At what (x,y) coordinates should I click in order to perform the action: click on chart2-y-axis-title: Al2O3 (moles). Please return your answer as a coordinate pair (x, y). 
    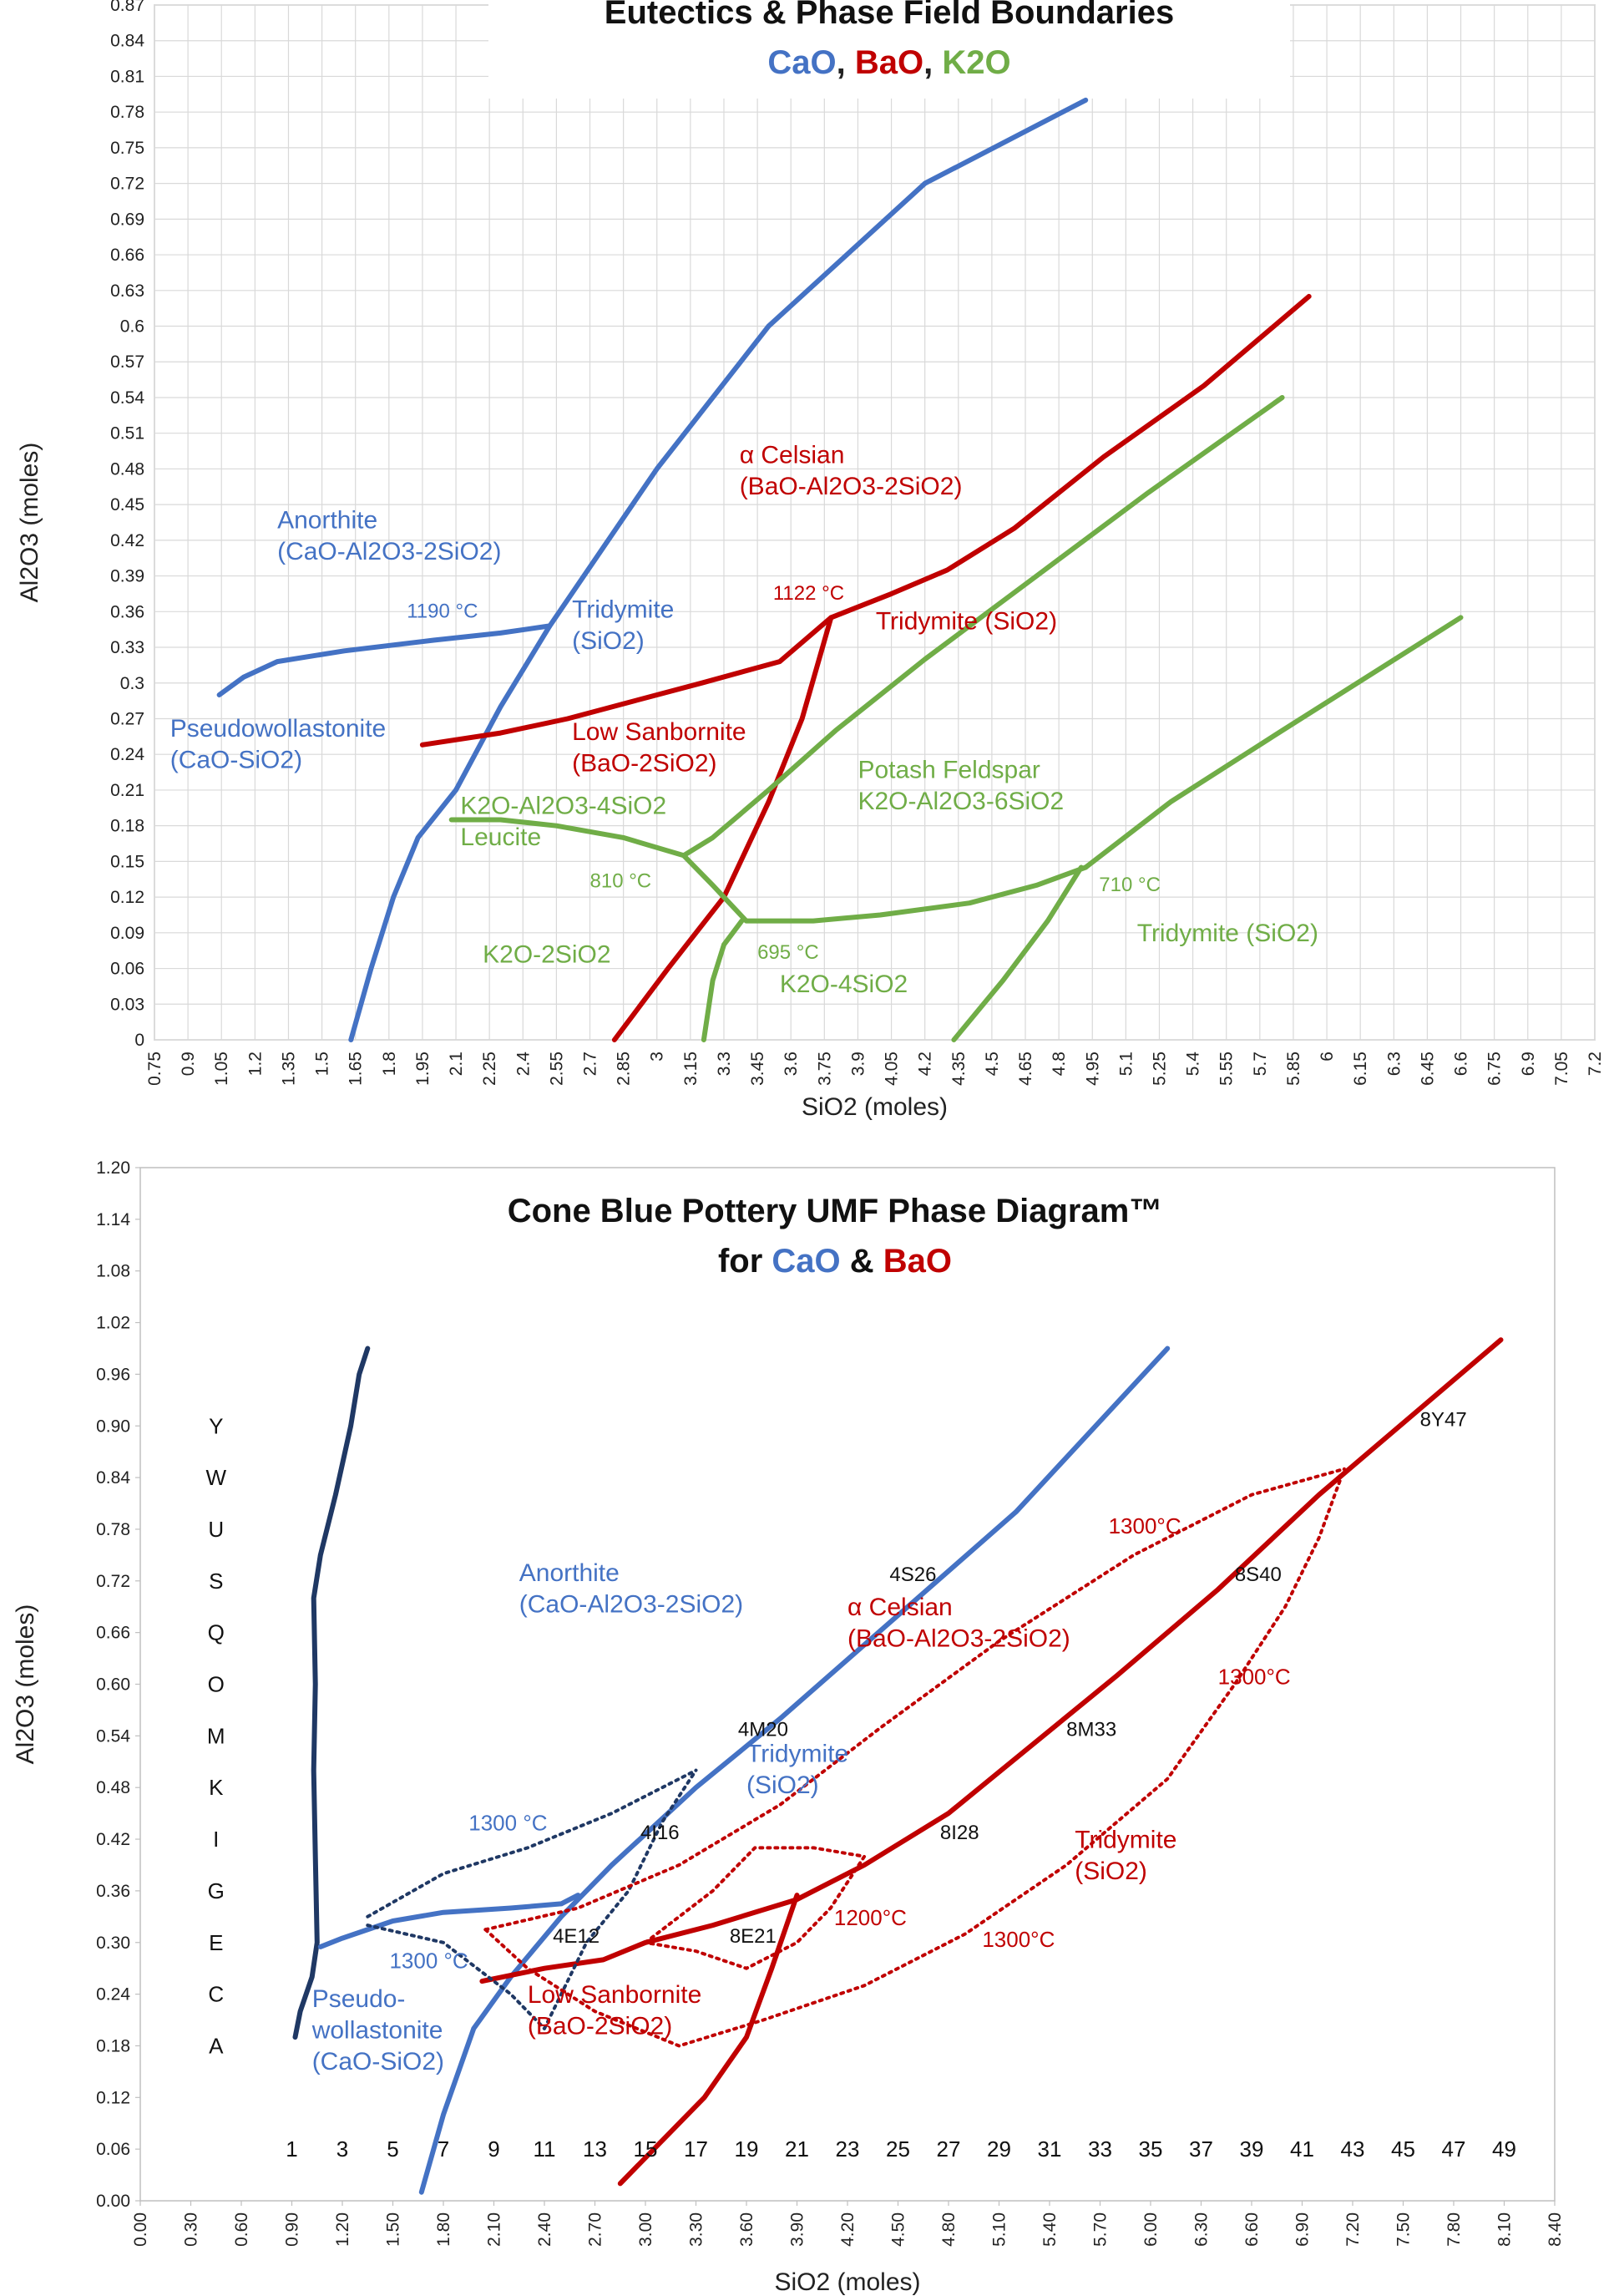
    Looking at the image, I should click on (26, 1684).